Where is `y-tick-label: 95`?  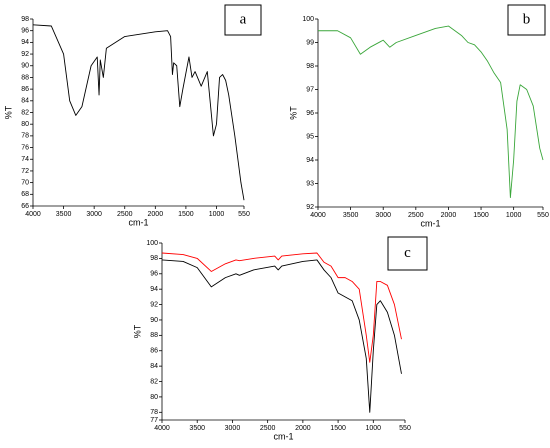
y-tick-label: 95 is located at coordinates (310, 136).